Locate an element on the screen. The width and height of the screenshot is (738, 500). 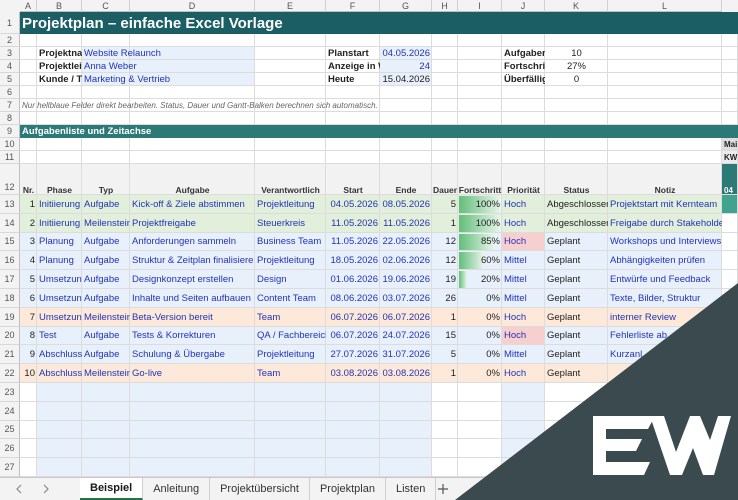
summary-label: Fortschritt is located at coordinates (524, 66).